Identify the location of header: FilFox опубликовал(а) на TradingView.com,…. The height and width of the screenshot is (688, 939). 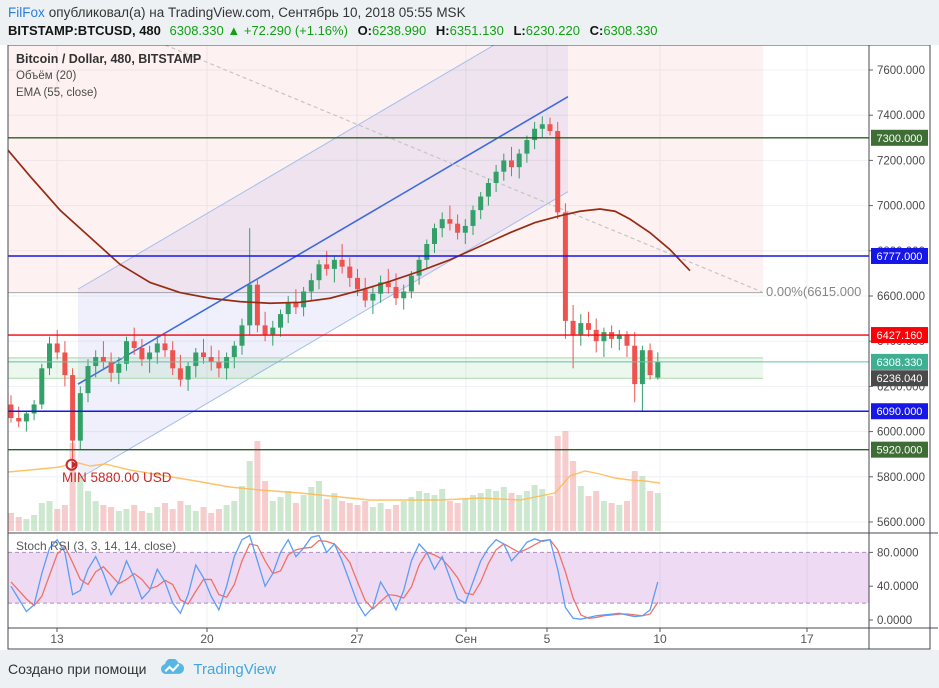
(469, 22).